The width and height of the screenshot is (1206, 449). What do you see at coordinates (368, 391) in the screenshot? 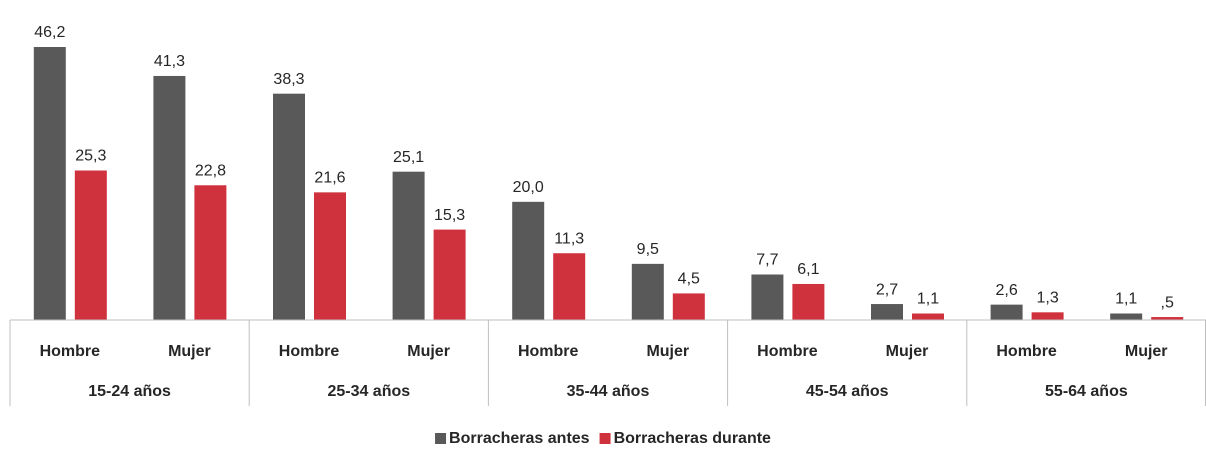
I see `group-label: 25-34 años` at bounding box center [368, 391].